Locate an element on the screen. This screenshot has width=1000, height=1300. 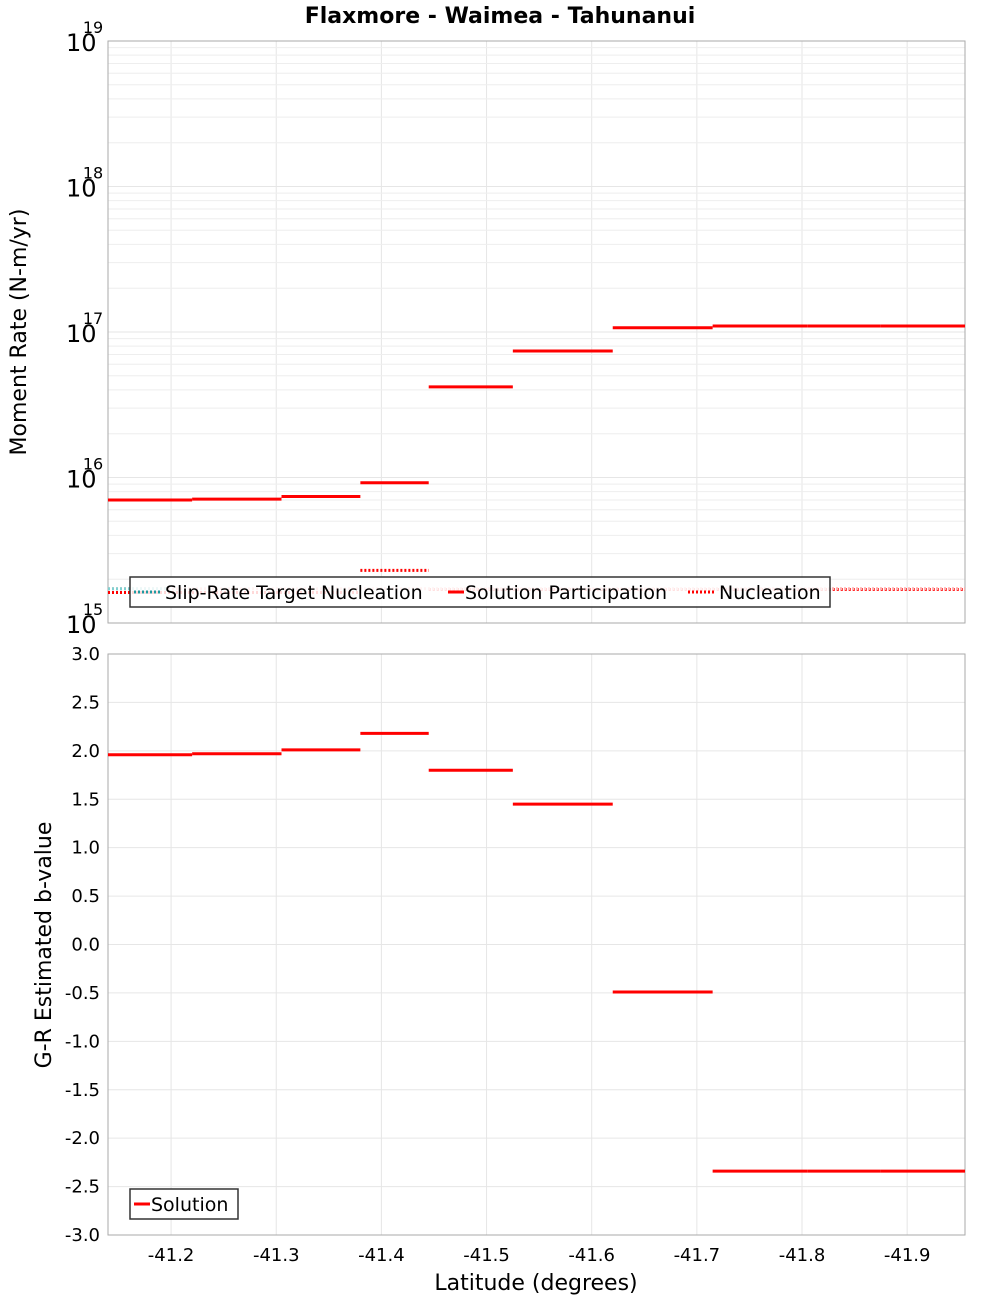
x-tick-label: -41.4 is located at coordinates (381, 1255).